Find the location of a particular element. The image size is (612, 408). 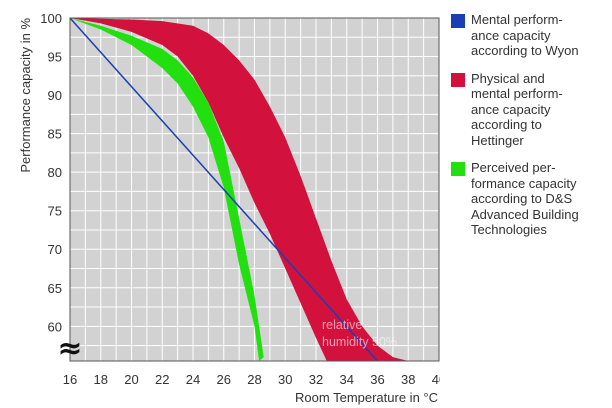

x-tick-labels: 16 18 20 22 24 26 28 30 32 34 36 38 40 is located at coordinates (251, 379).